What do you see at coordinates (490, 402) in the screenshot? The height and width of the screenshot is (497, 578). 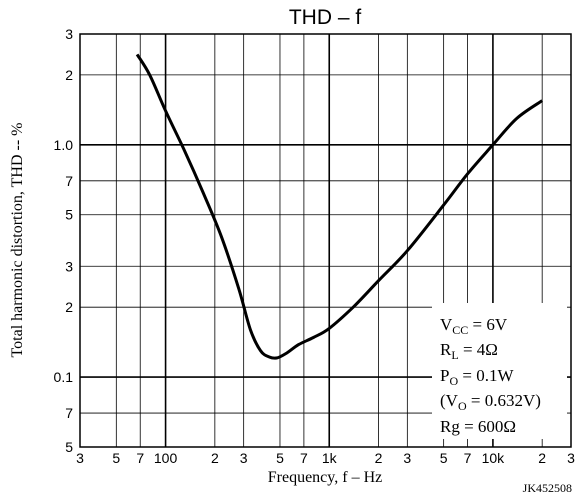 I see `condition-vo: (VO = 0.632V)` at bounding box center [490, 402].